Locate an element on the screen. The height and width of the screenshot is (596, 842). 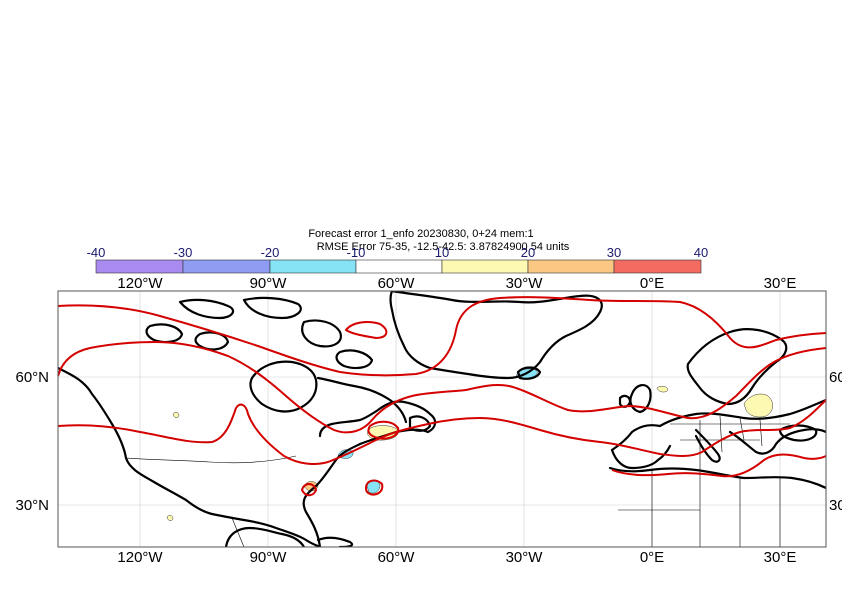
coastline-newfoundland is located at coordinates (420, 423).